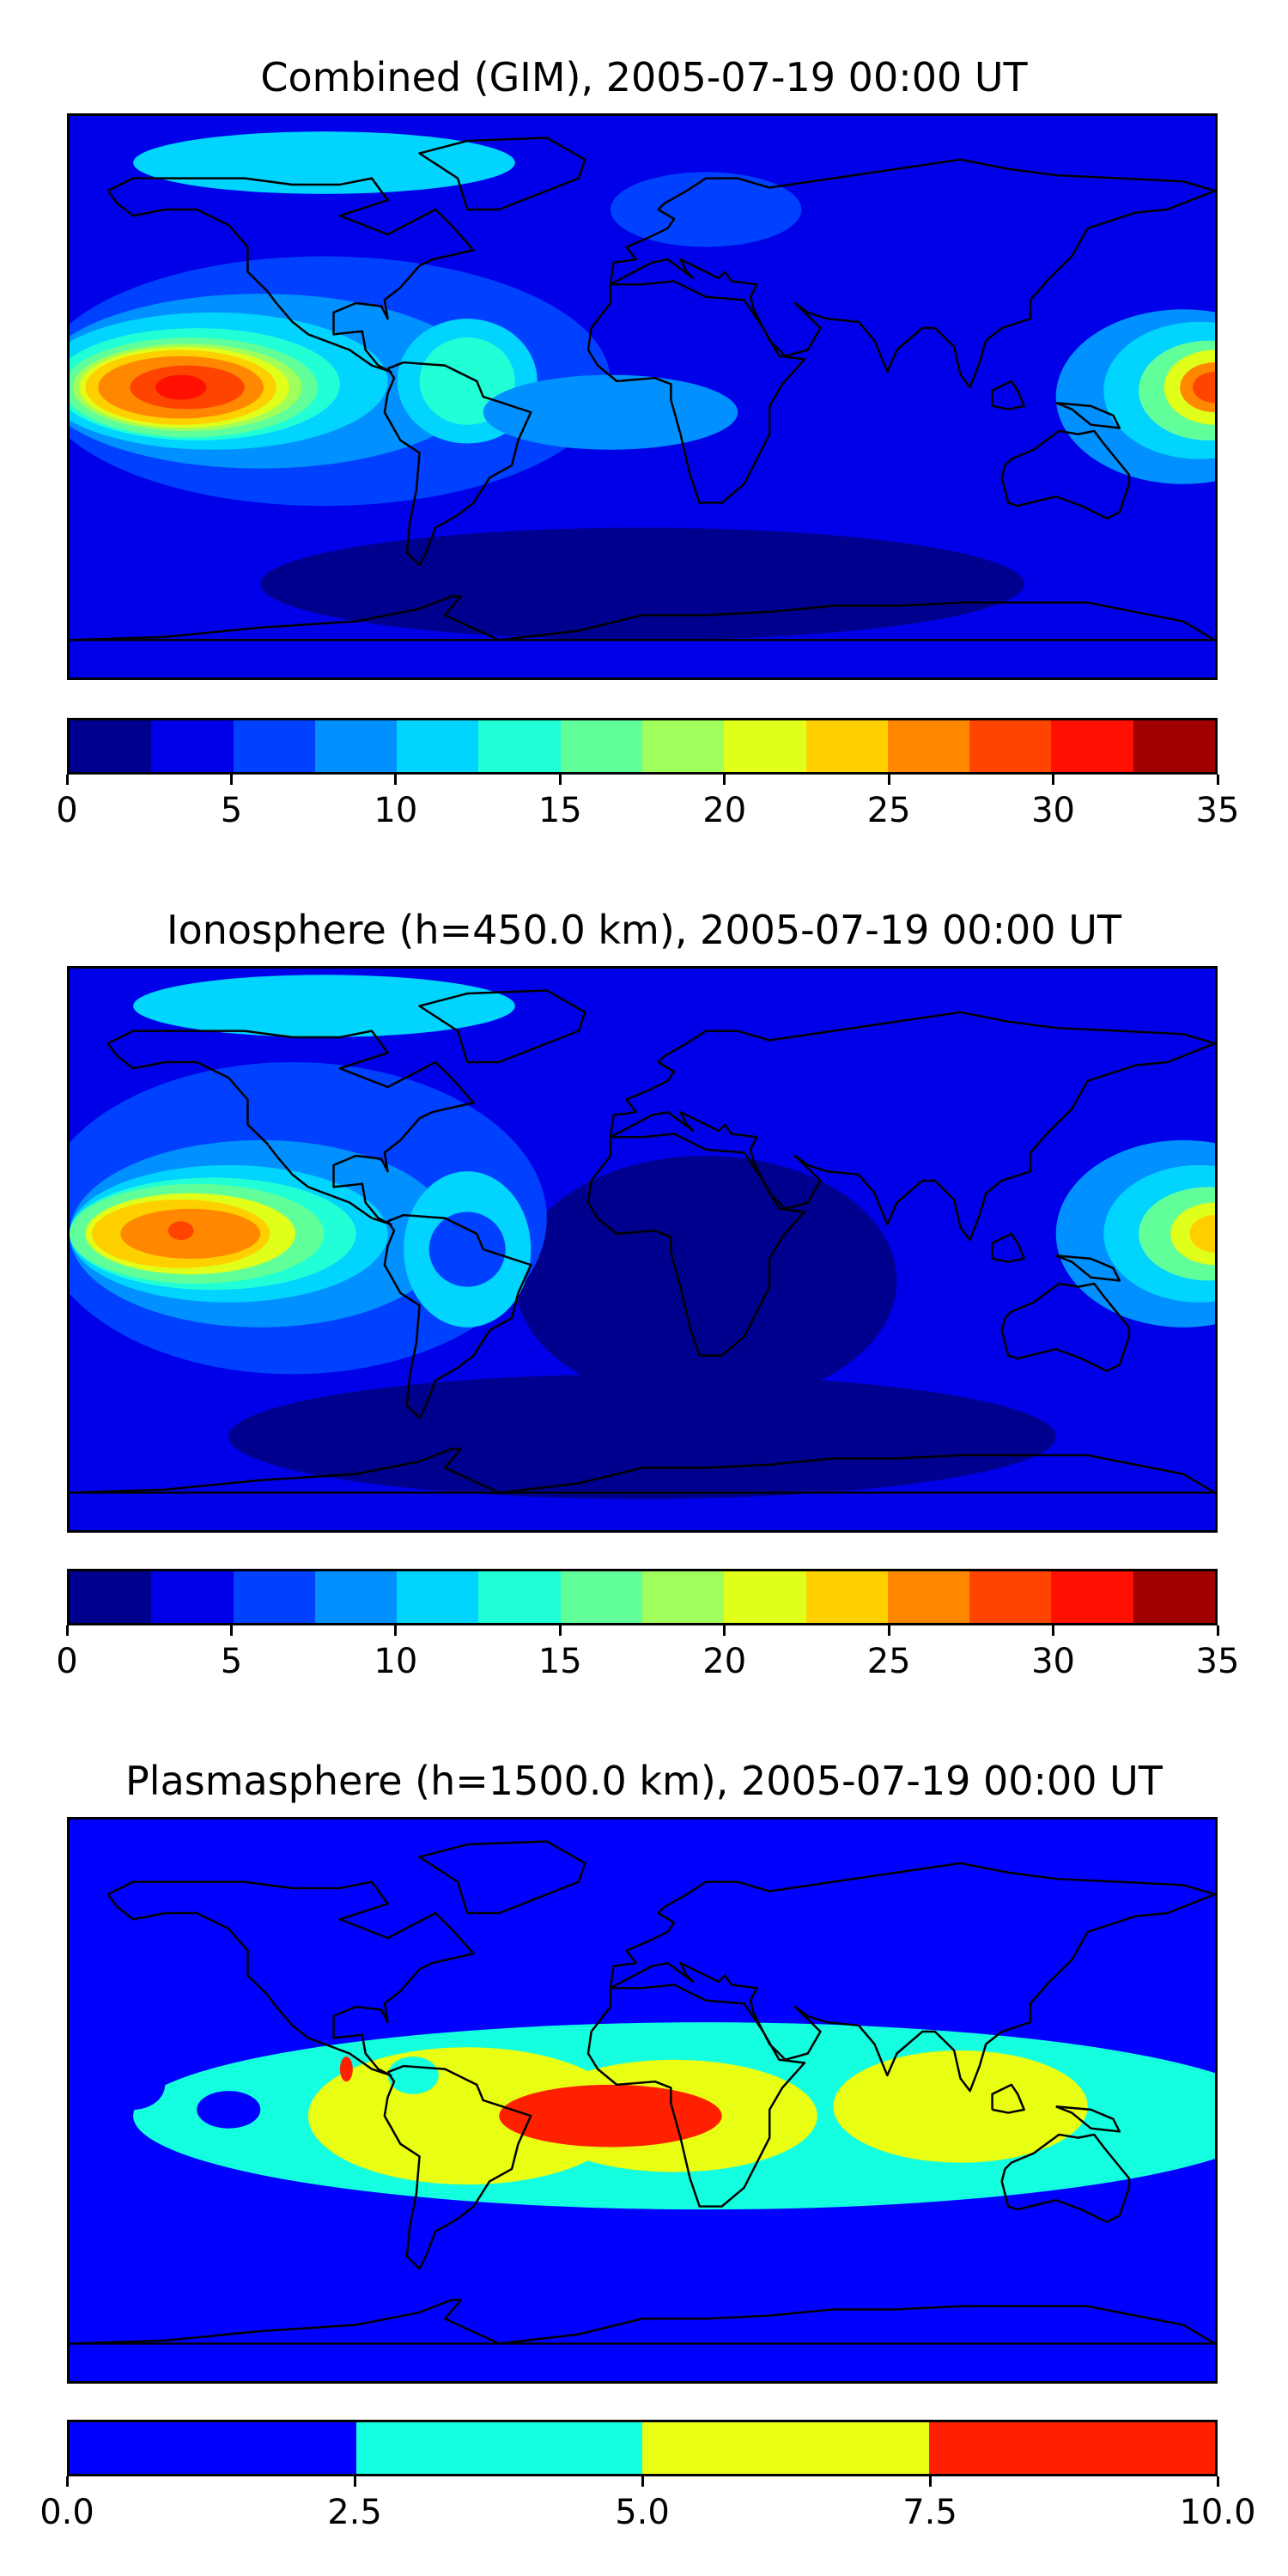 The width and height of the screenshot is (1288, 2576). What do you see at coordinates (1217, 2513) in the screenshot?
I see `tick-label: 10.0` at bounding box center [1217, 2513].